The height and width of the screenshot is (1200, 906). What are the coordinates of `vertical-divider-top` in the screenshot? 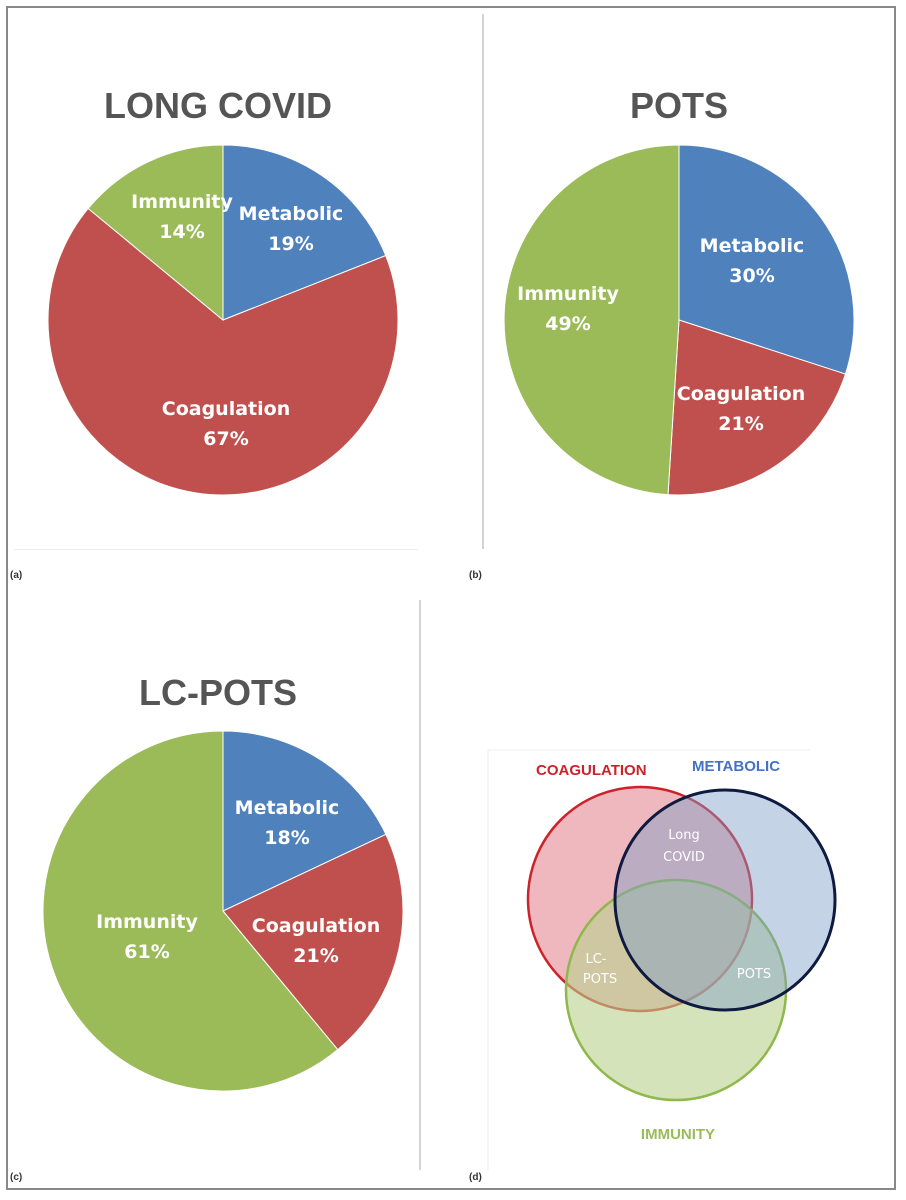 It's located at (483, 281).